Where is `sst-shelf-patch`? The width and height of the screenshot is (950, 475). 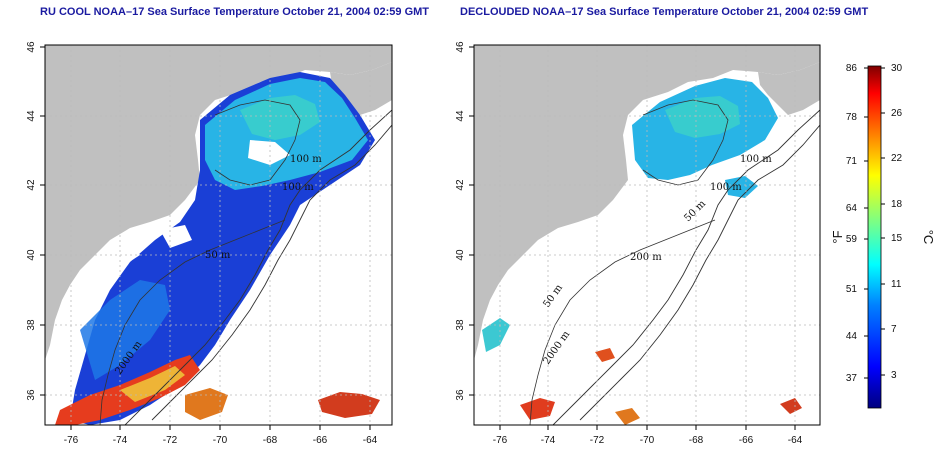
sst-shelf-patch is located at coordinates (496, 335).